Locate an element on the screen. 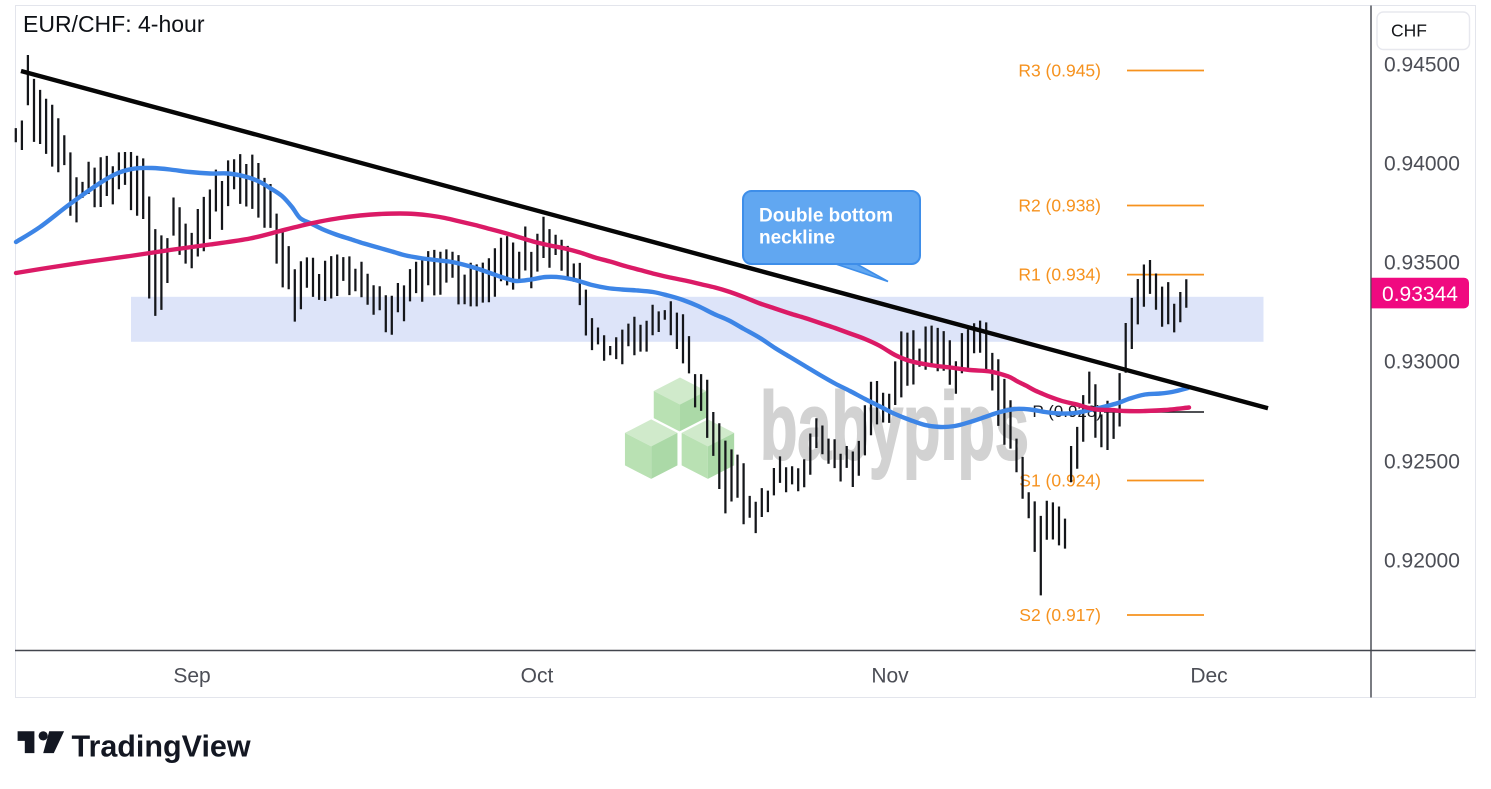  svg-text: S1 (0.924) is located at coordinates (1060, 481).